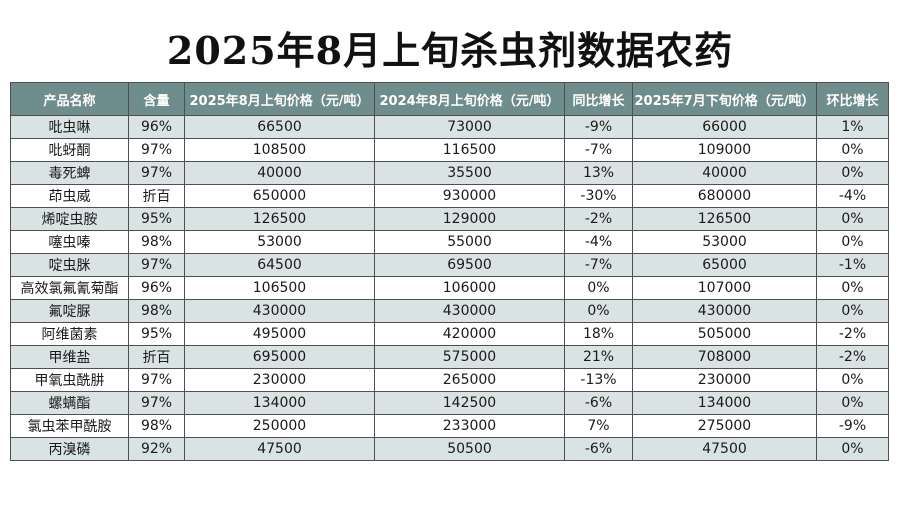 This screenshot has width=900, height=506. I want to click on table-row: 丙溴磷 92% 47500 50500 -6% 47500 0%, so click(449, 449).